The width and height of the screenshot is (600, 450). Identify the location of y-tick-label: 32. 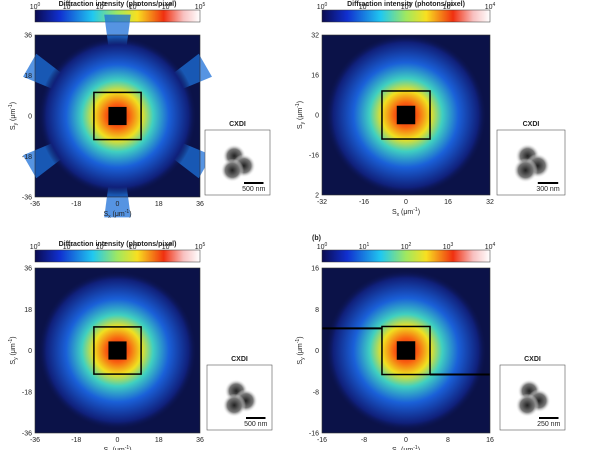
(315, 36).